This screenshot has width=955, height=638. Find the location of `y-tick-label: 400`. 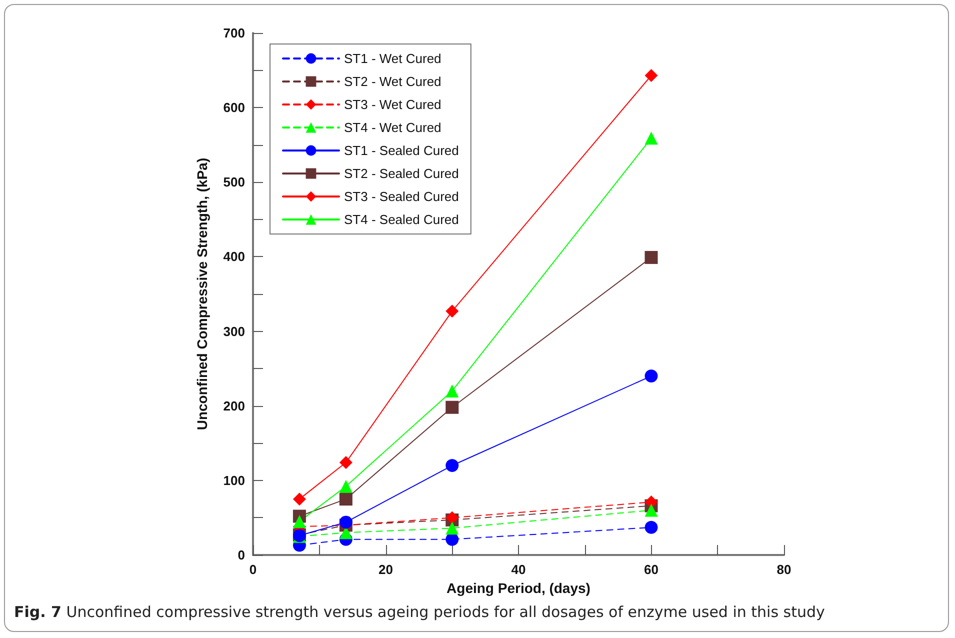

y-tick-label: 400 is located at coordinates (234, 256).